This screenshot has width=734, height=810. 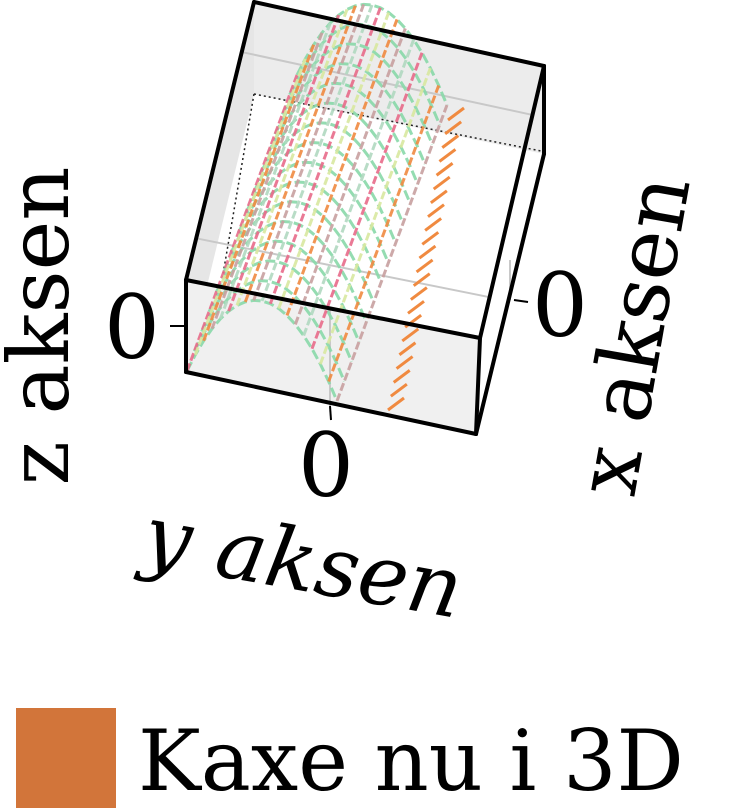 I want to click on x-tick-label: 0, so click(x=560, y=305).